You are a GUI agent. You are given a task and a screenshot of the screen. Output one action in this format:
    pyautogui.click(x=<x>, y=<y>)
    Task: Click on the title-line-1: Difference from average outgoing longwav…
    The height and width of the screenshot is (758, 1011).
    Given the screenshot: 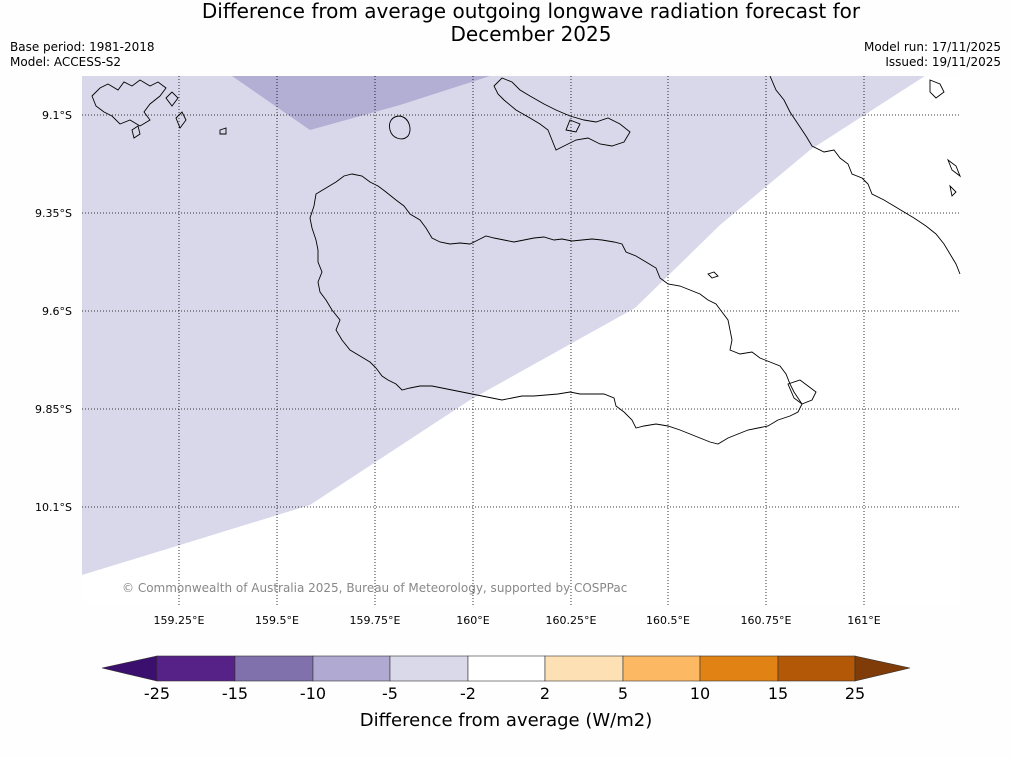 What is the action you would take?
    pyautogui.click(x=531, y=11)
    